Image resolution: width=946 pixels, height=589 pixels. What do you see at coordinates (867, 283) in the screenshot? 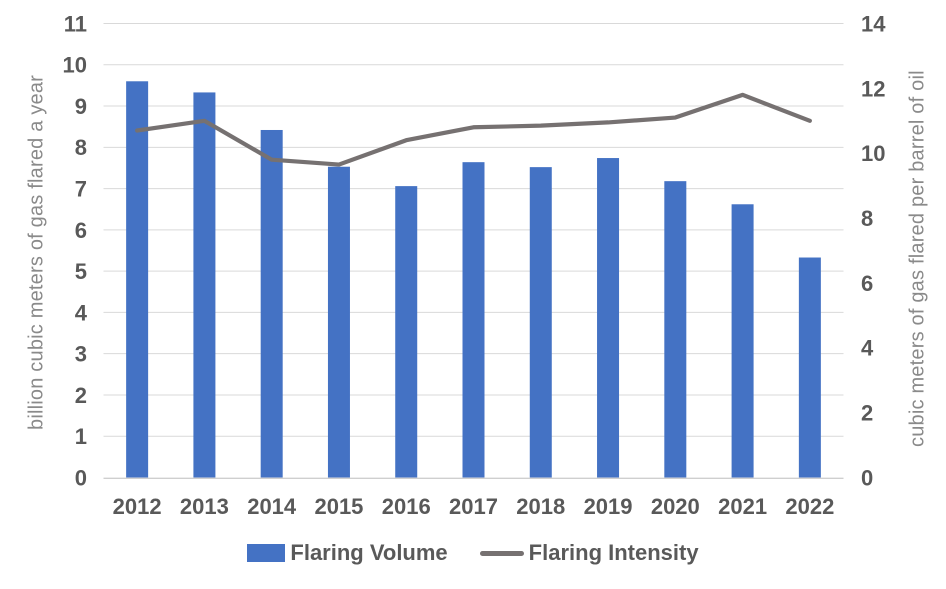
I see `right-axis-tick-6: 6` at bounding box center [867, 283].